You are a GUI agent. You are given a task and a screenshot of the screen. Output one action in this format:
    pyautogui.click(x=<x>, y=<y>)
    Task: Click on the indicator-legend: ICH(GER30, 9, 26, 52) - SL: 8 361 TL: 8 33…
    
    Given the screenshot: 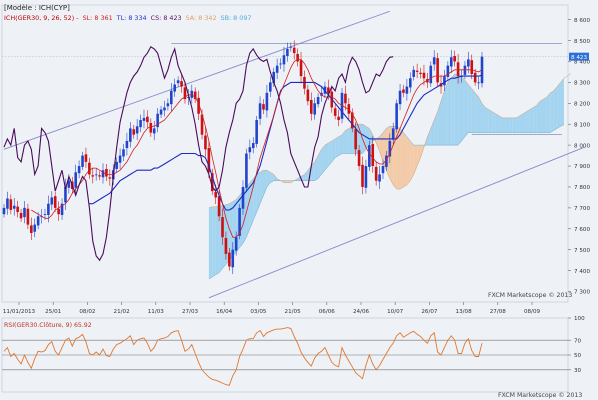 What is the action you would take?
    pyautogui.click(x=127, y=18)
    